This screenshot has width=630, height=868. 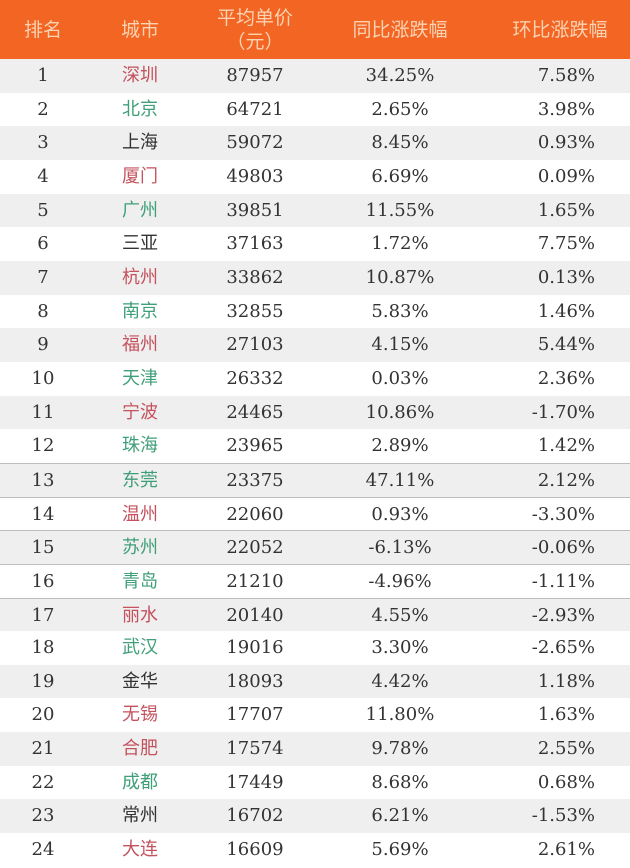 I want to click on rank-cell: 4, so click(x=43, y=176).